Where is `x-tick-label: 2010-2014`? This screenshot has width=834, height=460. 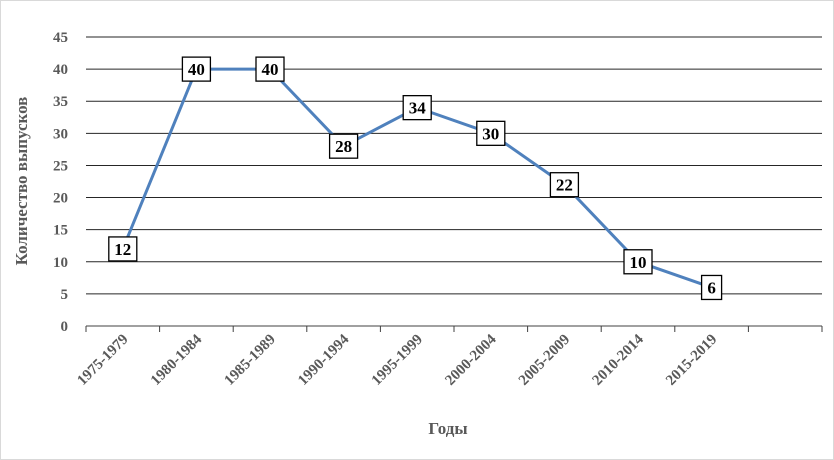 x-tick-label: 2010-2014 is located at coordinates (619, 360).